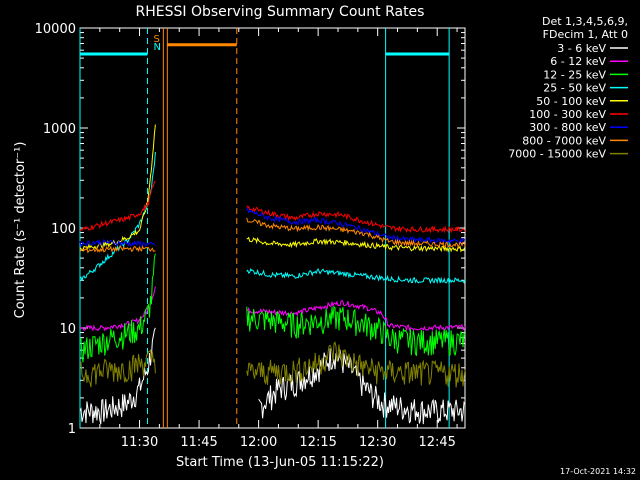 Image resolution: width=640 pixels, height=480 pixels. What do you see at coordinates (59, 129) in the screenshot?
I see `y-tick-label: 1000` at bounding box center [59, 129].